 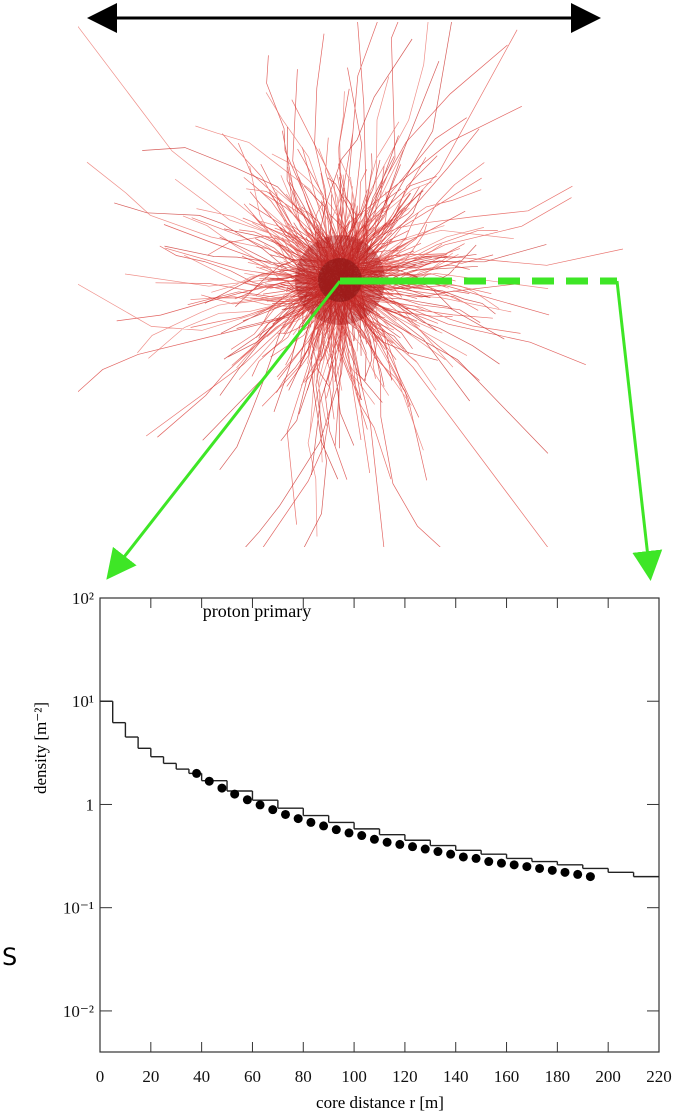 What do you see at coordinates (405, 1076) in the screenshot?
I see `x-tick-label: 120` at bounding box center [405, 1076].